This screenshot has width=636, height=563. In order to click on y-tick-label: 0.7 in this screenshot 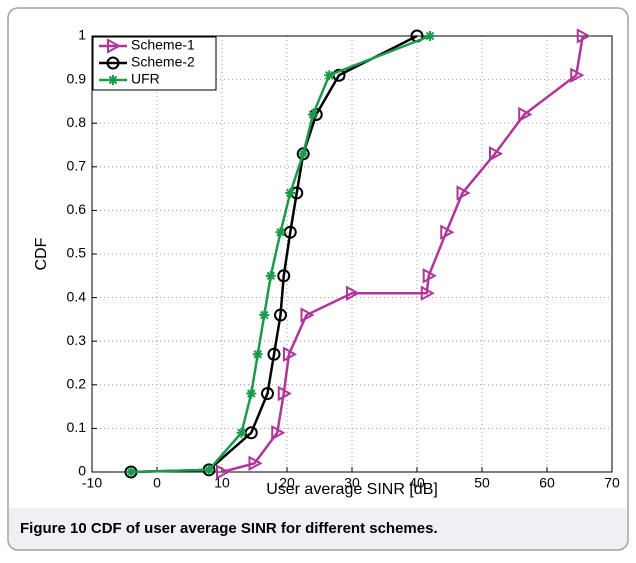, I will do `click(77, 166)`.